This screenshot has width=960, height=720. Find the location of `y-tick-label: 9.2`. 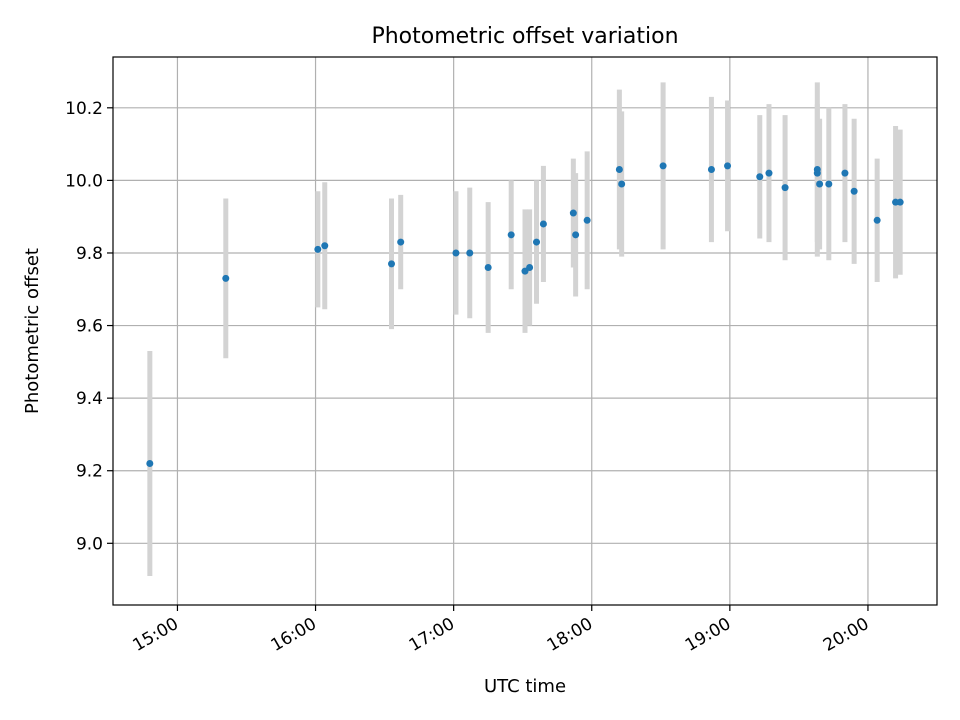

y-tick-label: 9.2 is located at coordinates (89, 472).